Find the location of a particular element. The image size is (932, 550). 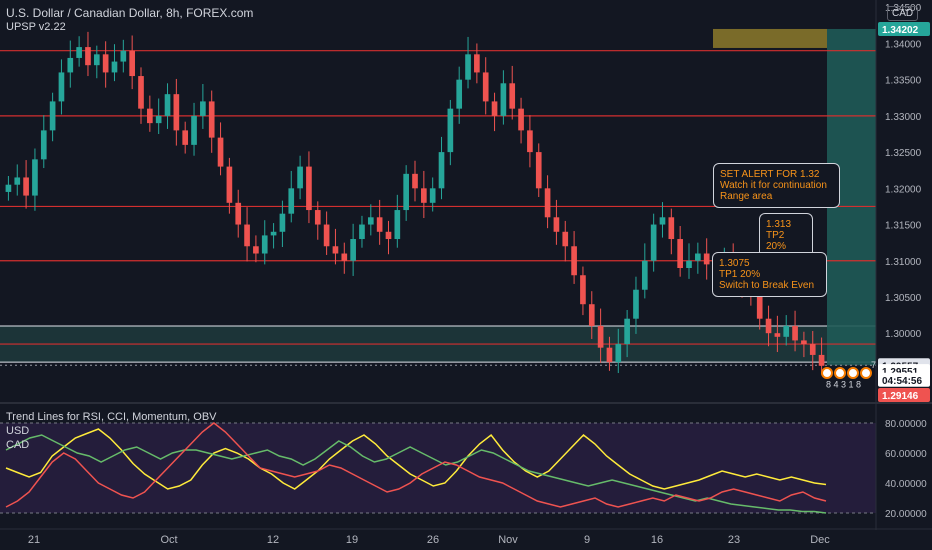

candle-body is located at coordinates (600, 336).